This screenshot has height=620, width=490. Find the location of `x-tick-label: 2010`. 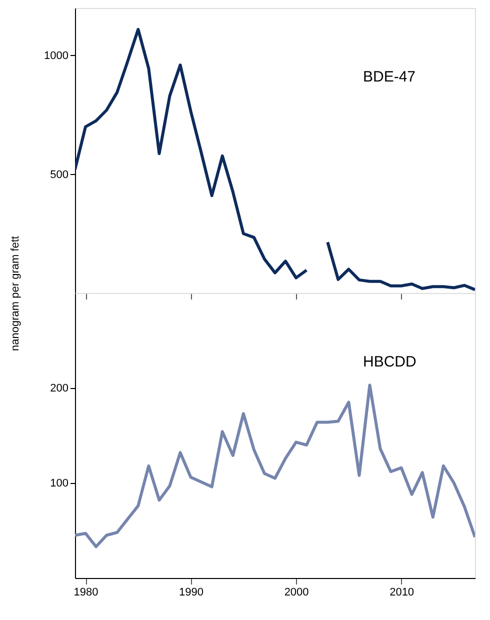

x-tick-label: 2010 is located at coordinates (402, 592).